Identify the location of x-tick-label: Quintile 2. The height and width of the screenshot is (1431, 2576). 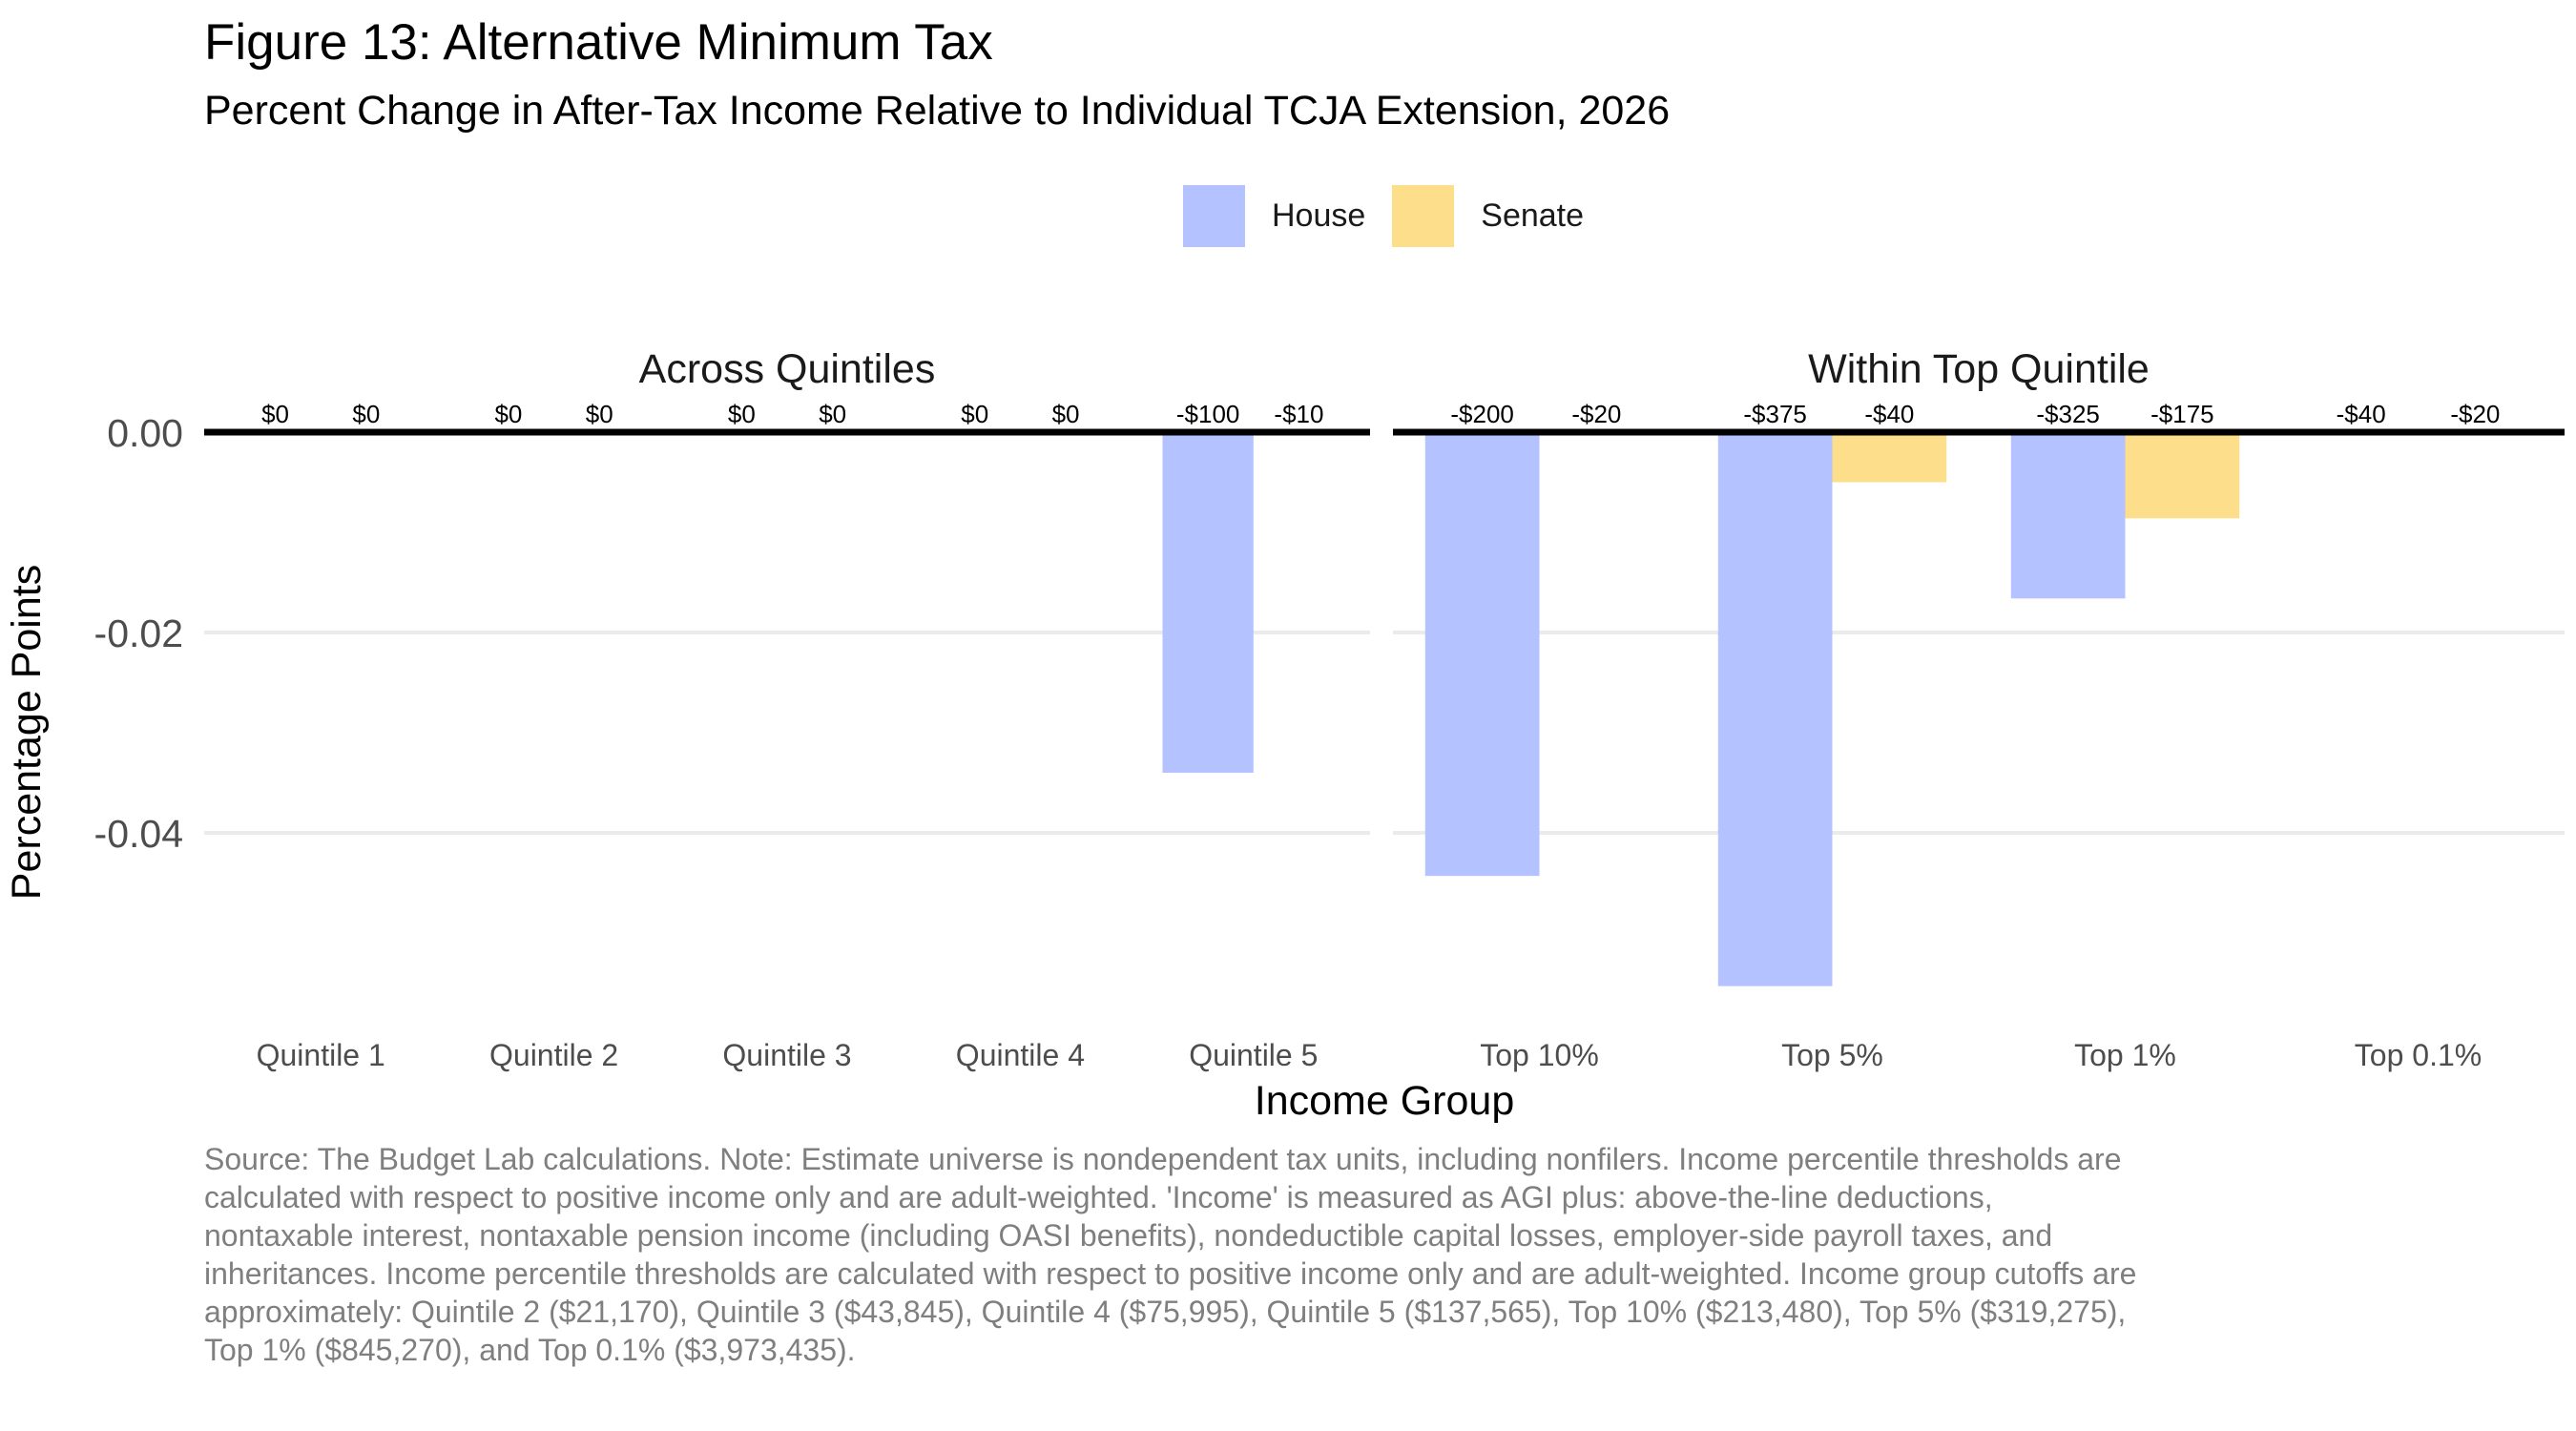
(553, 1055).